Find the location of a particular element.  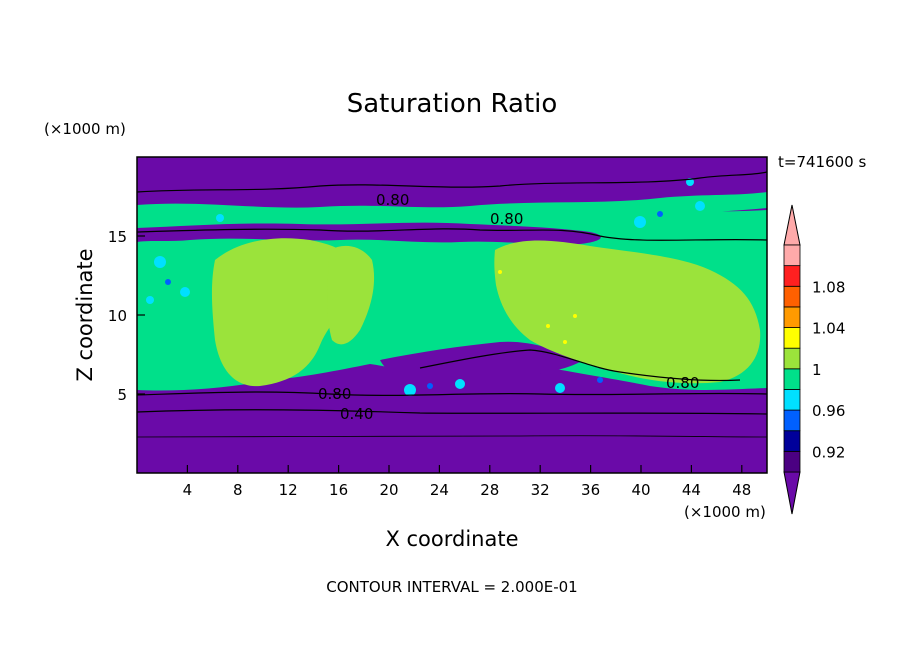

x-tick-label: 4 is located at coordinates (188, 490).